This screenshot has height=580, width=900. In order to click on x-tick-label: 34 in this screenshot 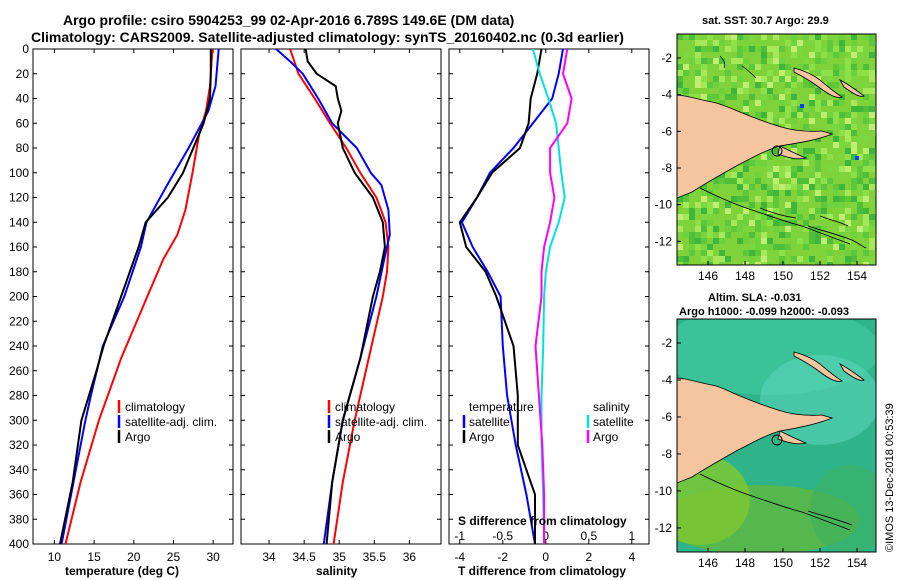, I will do `click(269, 557)`.